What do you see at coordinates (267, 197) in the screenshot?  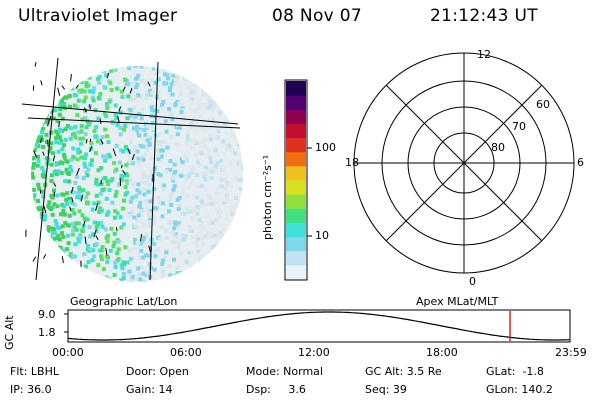 I see `colorbar-unit-label: photon cm⁻²s⁻¹` at bounding box center [267, 197].